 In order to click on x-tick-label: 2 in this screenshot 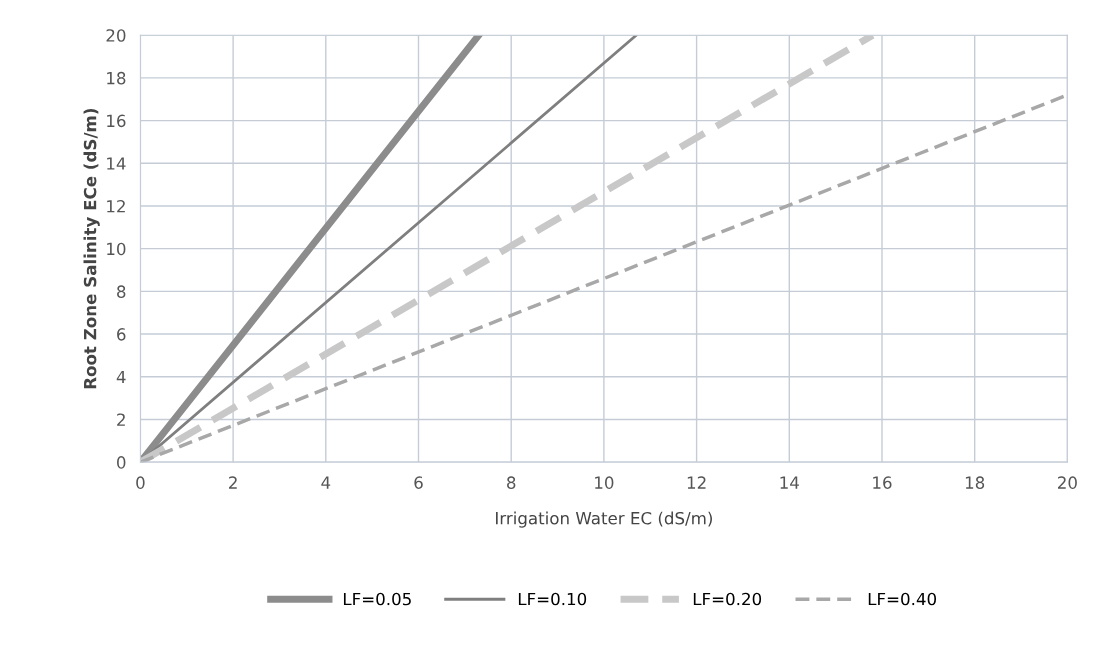, I will do `click(233, 482)`.